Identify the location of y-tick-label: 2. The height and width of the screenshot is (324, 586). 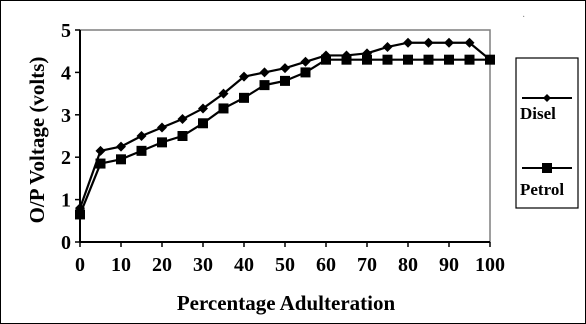
(66, 158).